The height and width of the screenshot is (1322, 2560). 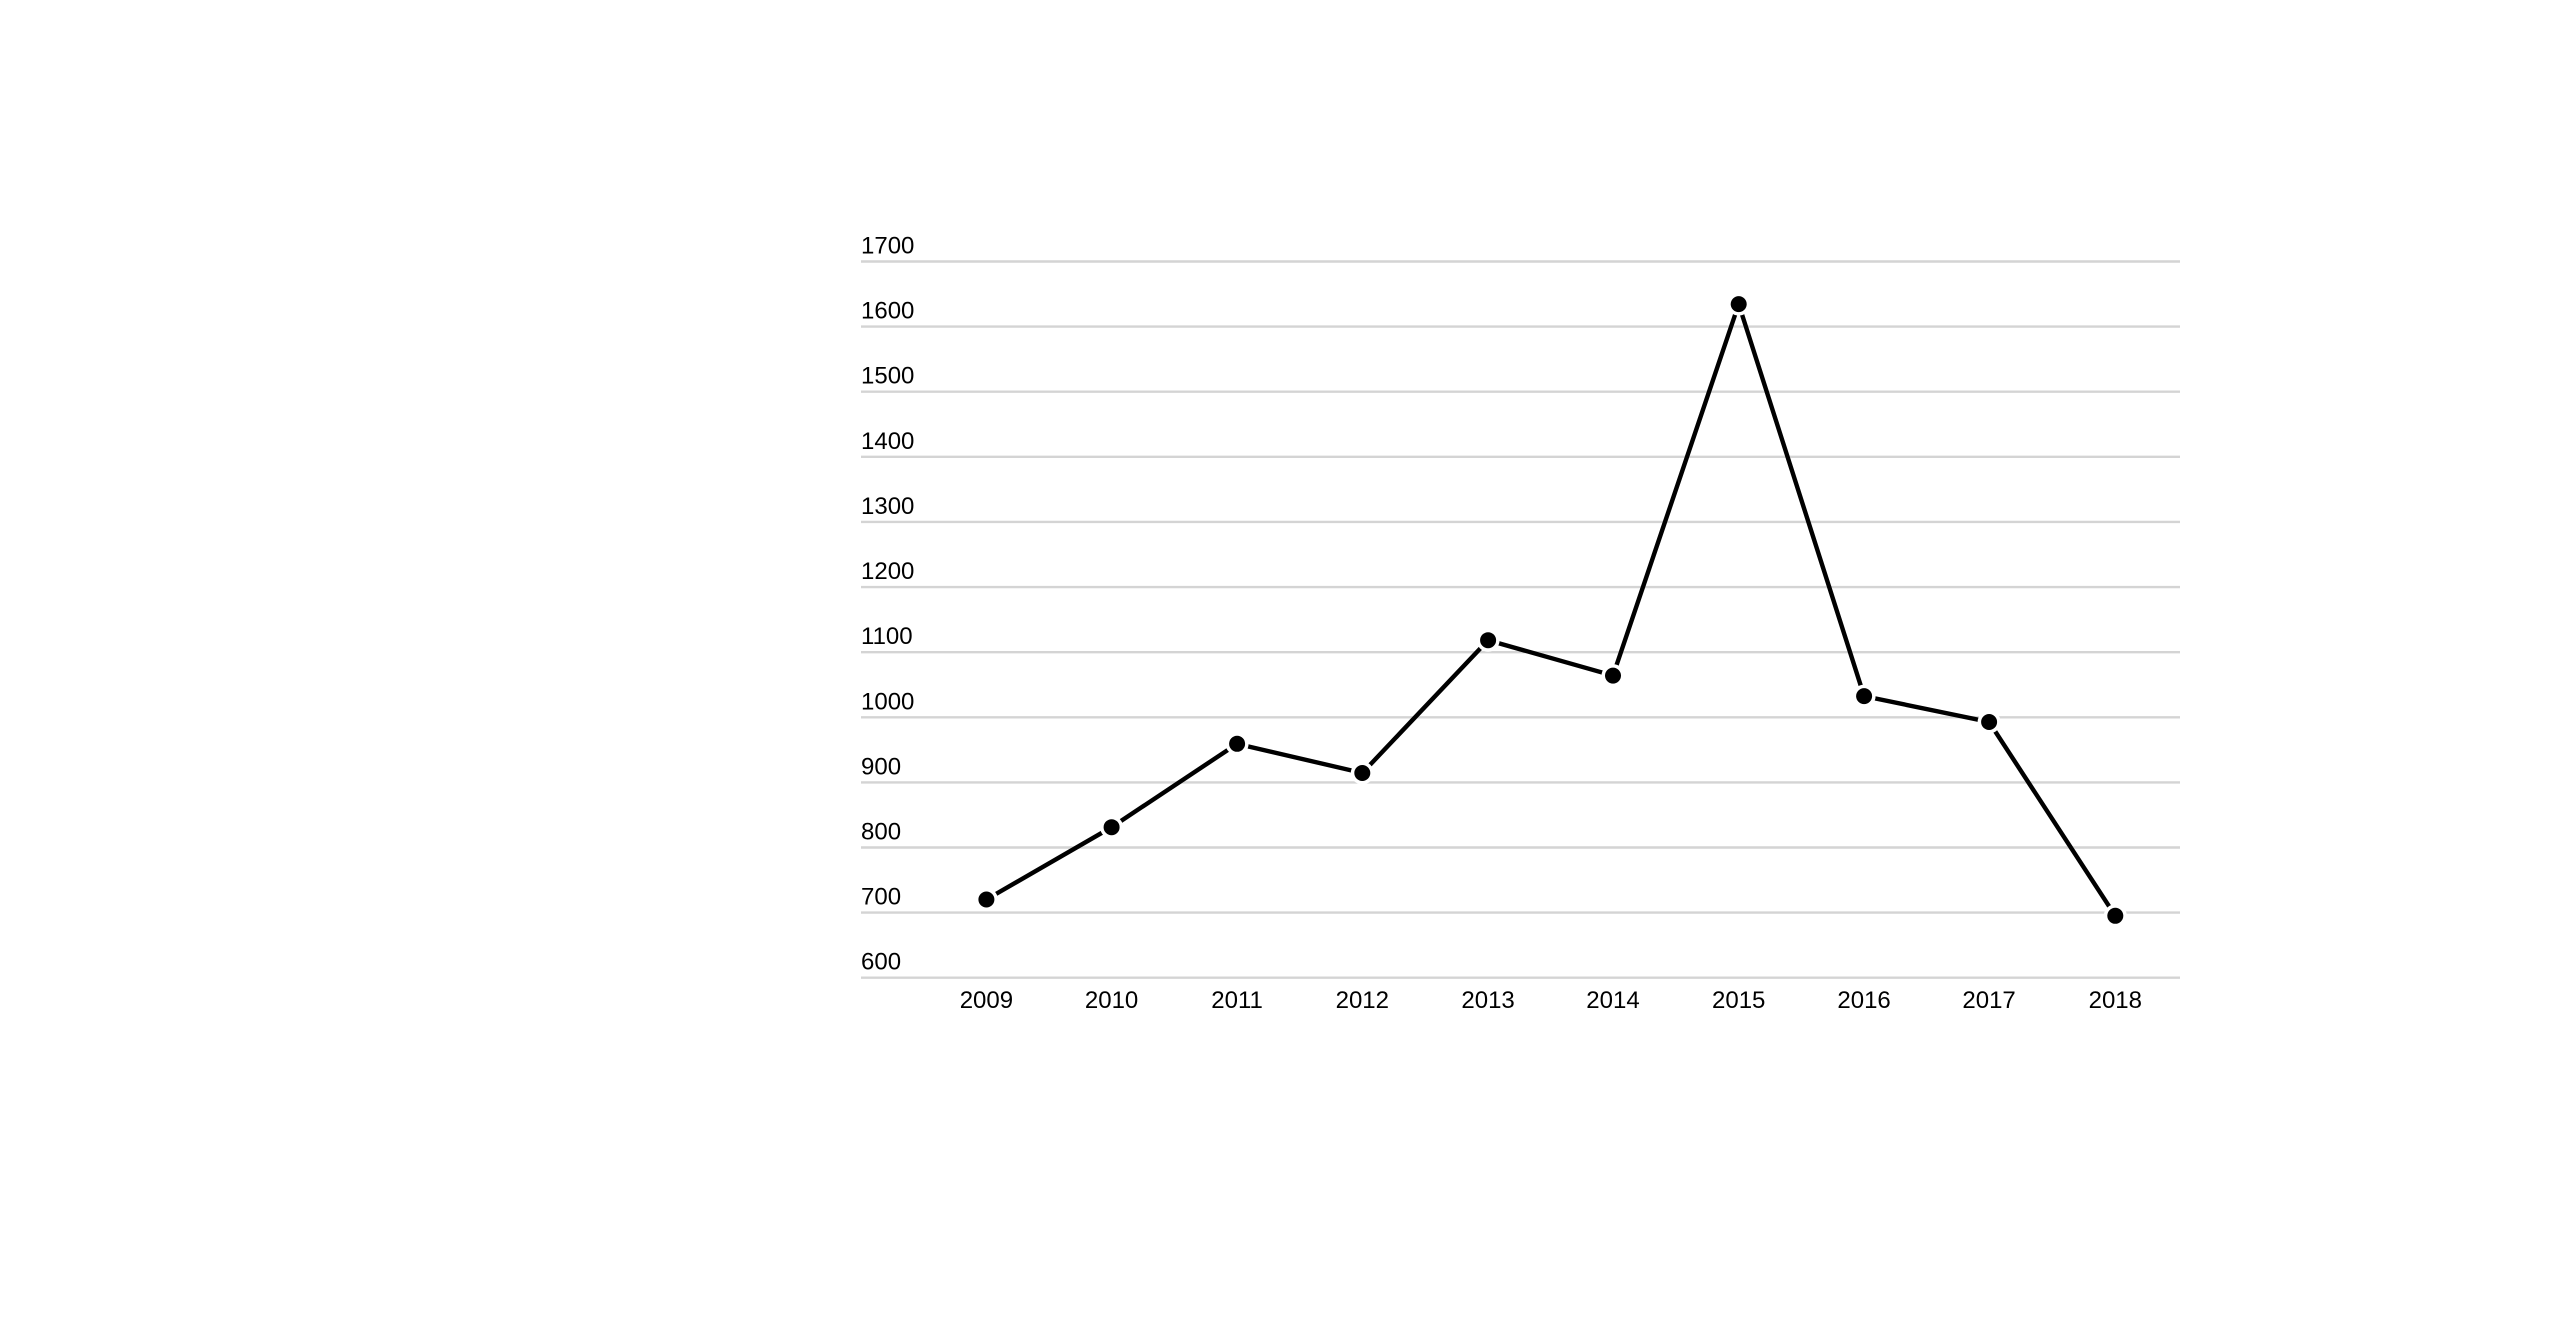 I want to click on svg-text: 2016, so click(x=1863, y=1000).